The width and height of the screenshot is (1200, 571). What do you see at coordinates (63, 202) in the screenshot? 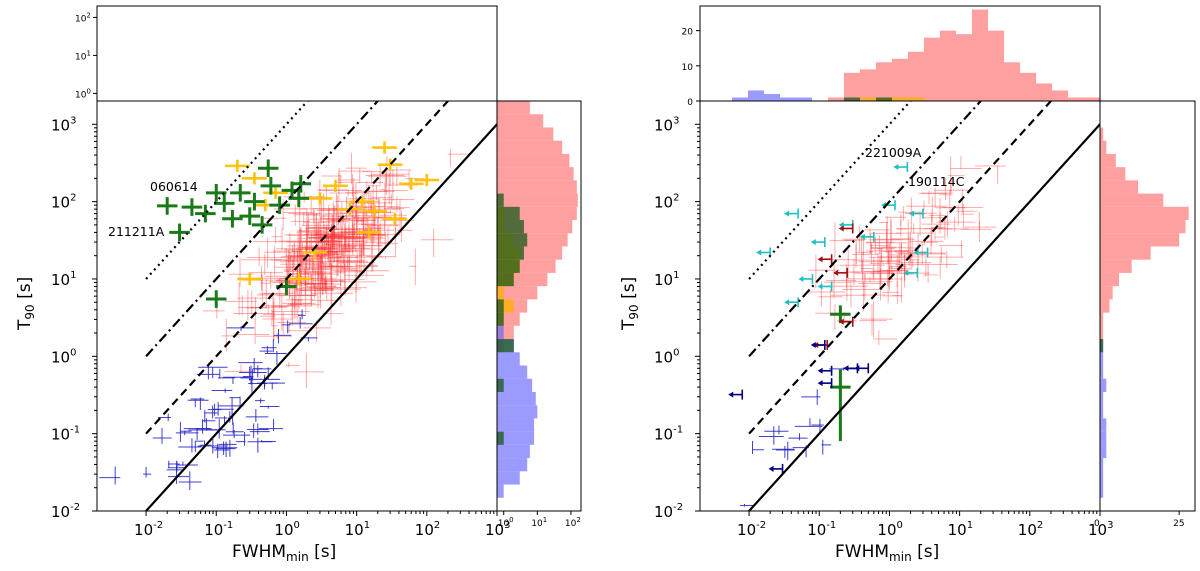
I see `y-tick-label: 102` at bounding box center [63, 202].